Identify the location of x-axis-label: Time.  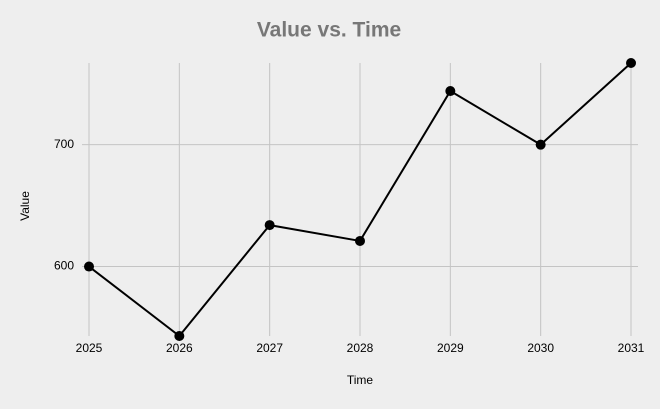
(360, 380).